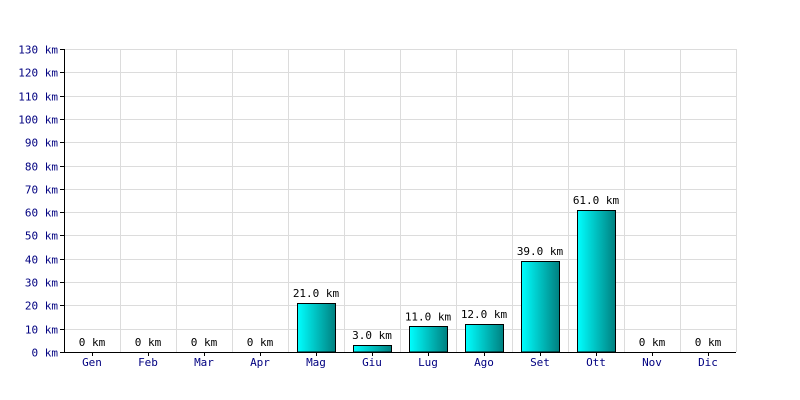 This screenshot has width=800, height=400. Describe the element at coordinates (38, 50) in the screenshot. I see `y-tick-label: 130 km` at that location.